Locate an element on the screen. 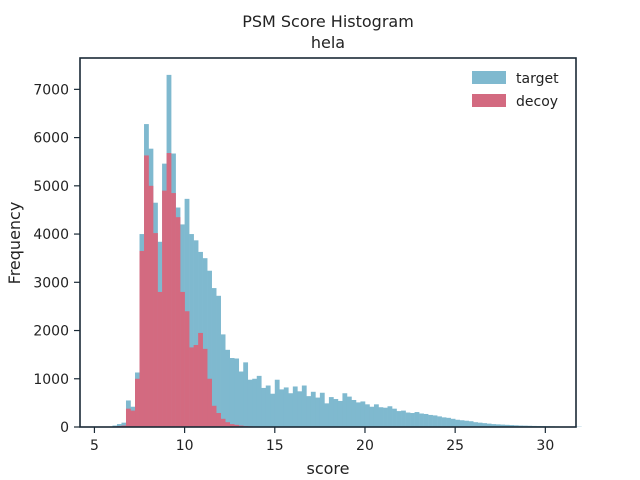 The height and width of the screenshot is (480, 640). legend-swatch-decoy is located at coordinates (489, 100).